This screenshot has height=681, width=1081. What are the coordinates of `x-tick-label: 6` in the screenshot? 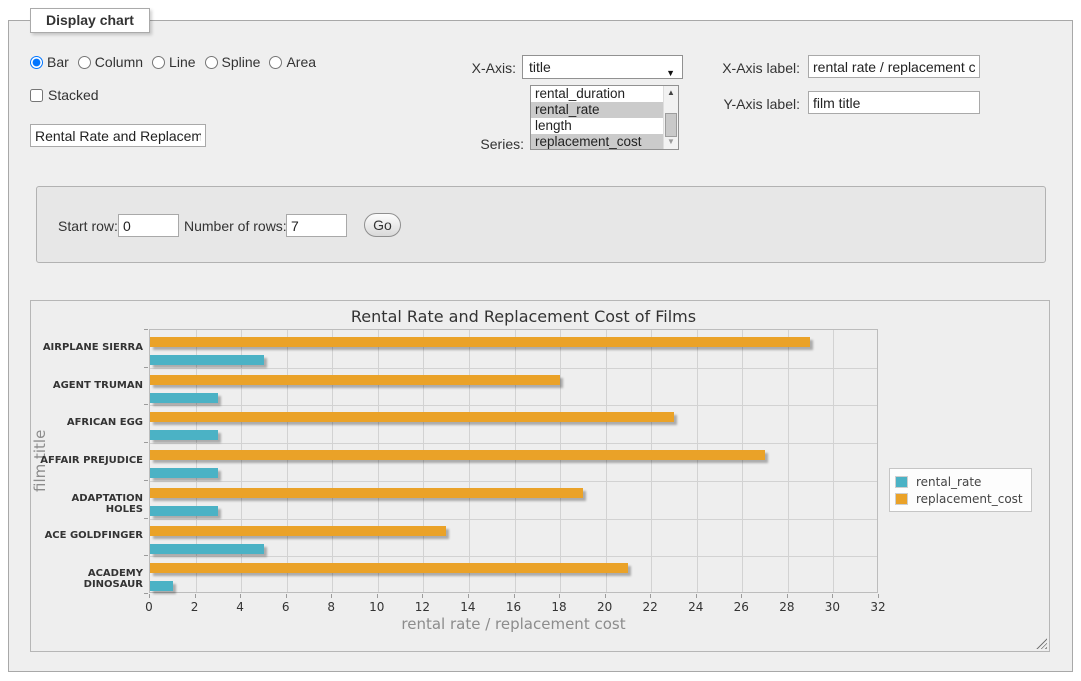 It's located at (285, 607).